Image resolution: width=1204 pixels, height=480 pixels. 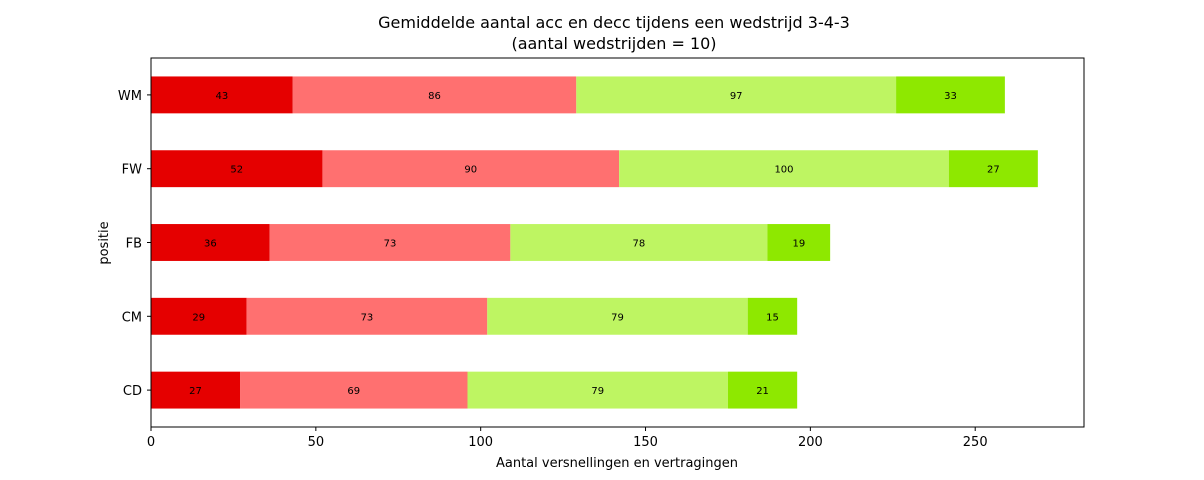 What do you see at coordinates (390, 244) in the screenshot?
I see `data-label-fb-series-2: 73` at bounding box center [390, 244].